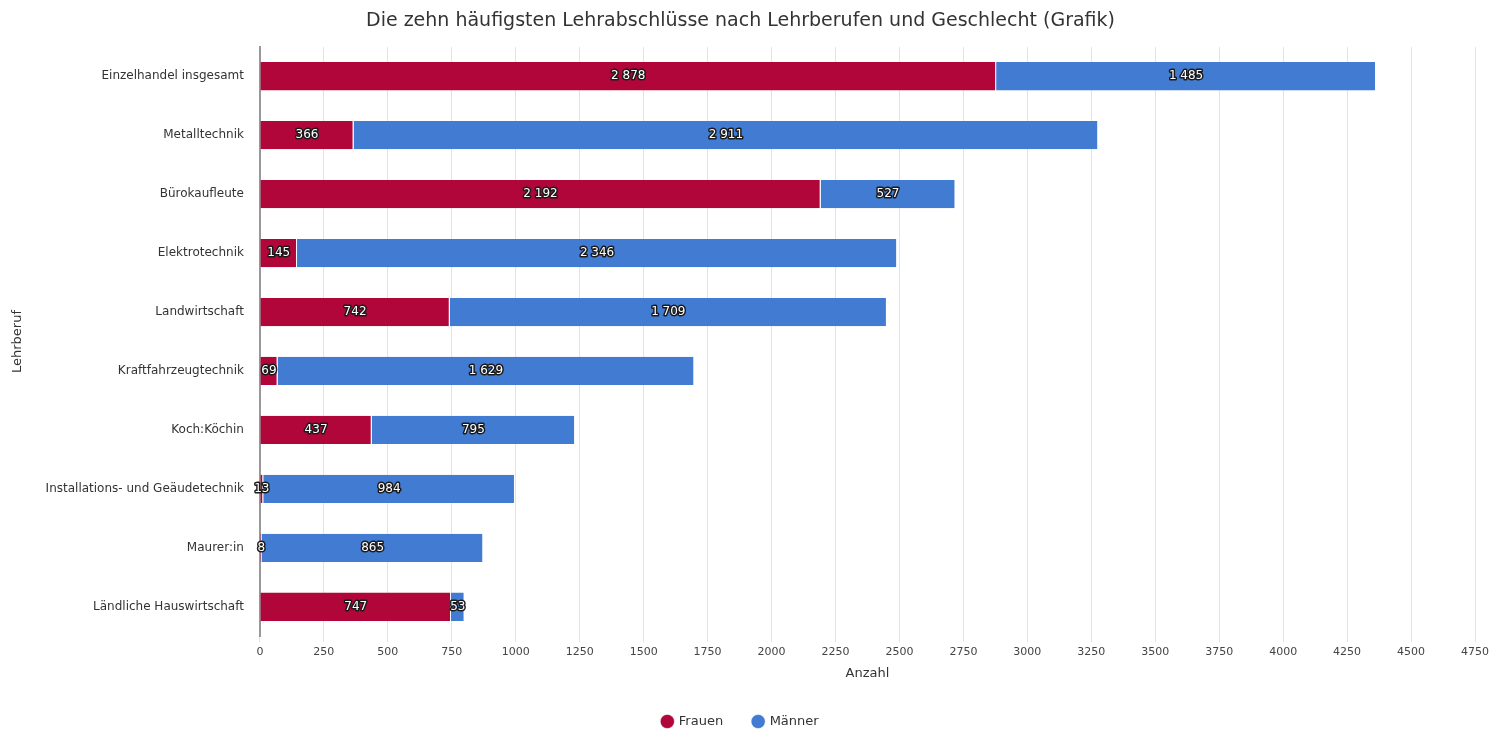 The image size is (1493, 742). I want to click on x-tick-label: 2750, so click(963, 651).